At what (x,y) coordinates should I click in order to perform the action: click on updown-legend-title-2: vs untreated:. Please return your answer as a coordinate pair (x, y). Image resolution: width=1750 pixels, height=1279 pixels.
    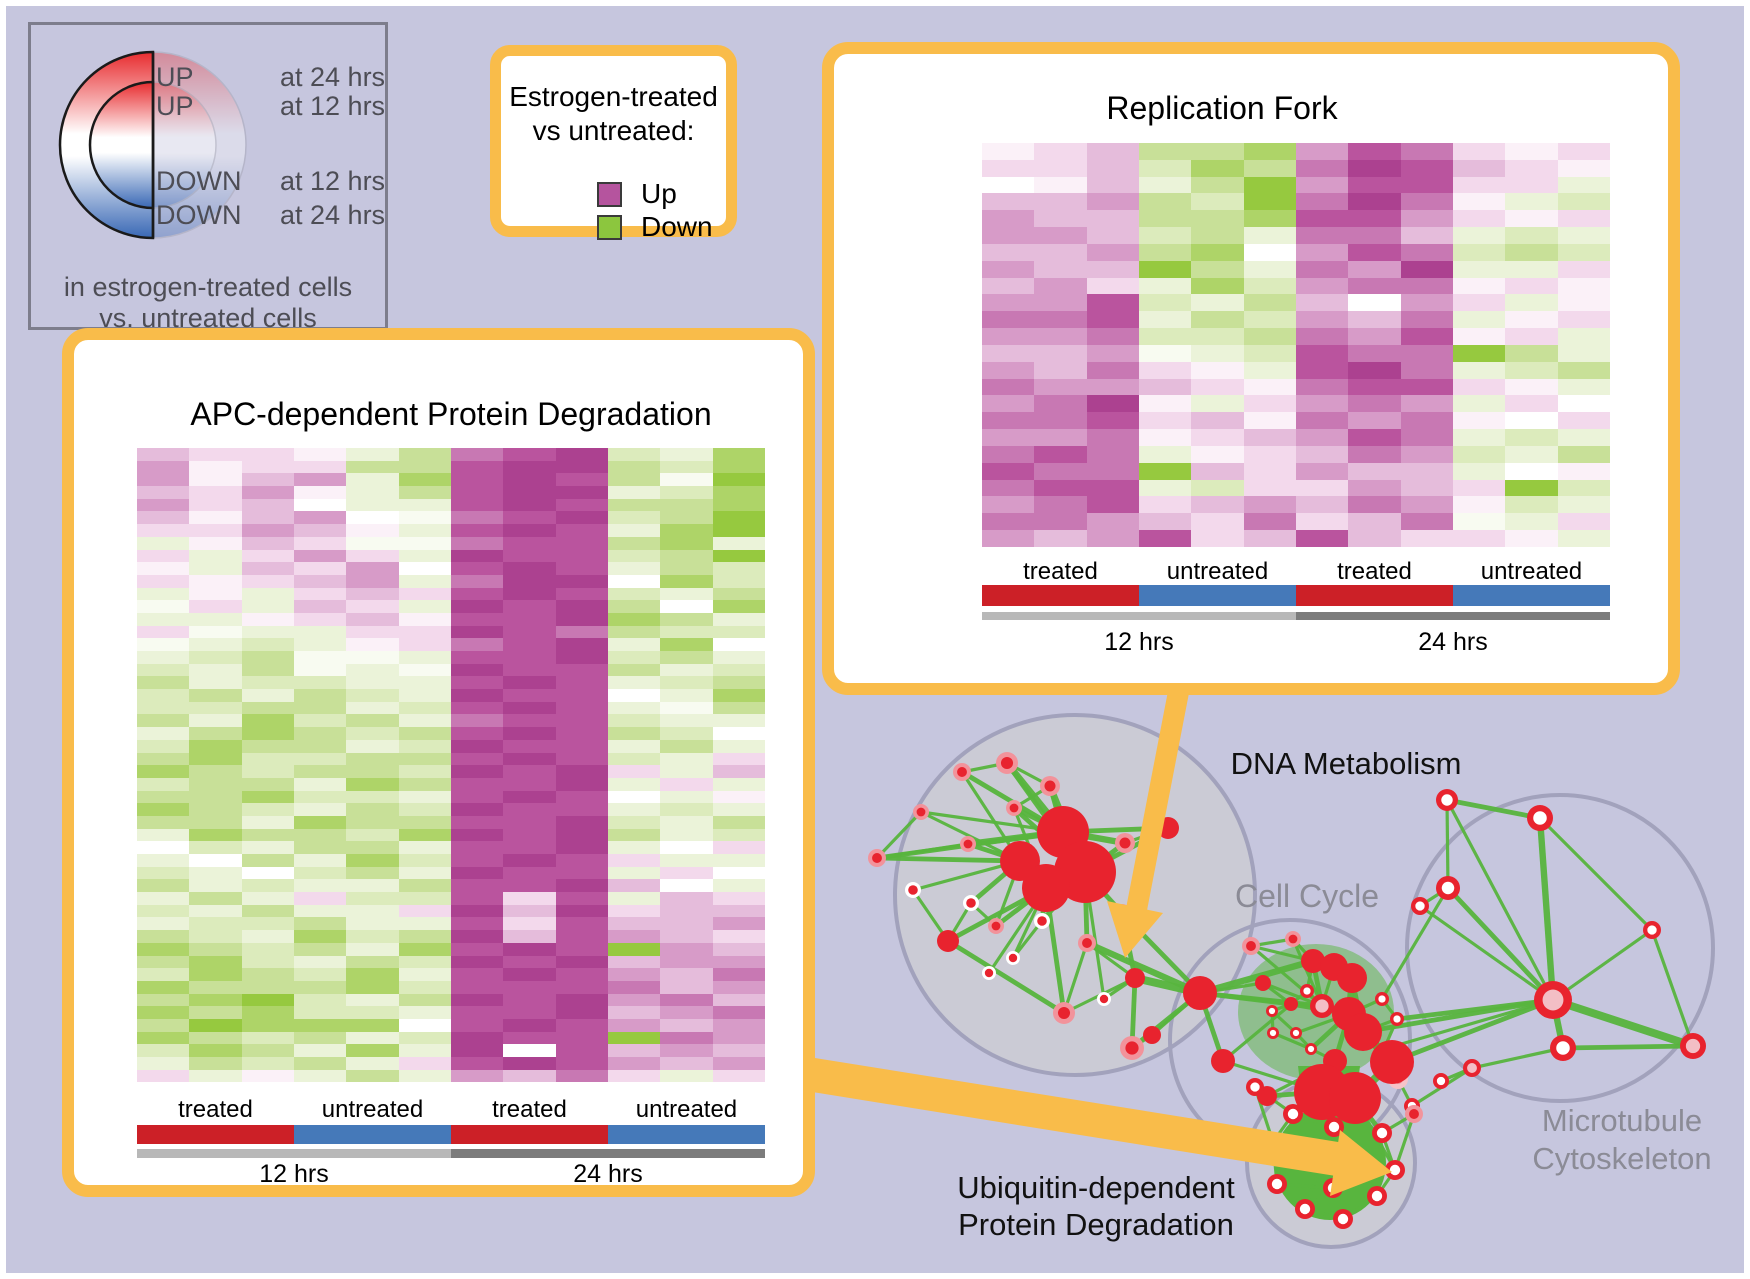
    Looking at the image, I should click on (613, 130).